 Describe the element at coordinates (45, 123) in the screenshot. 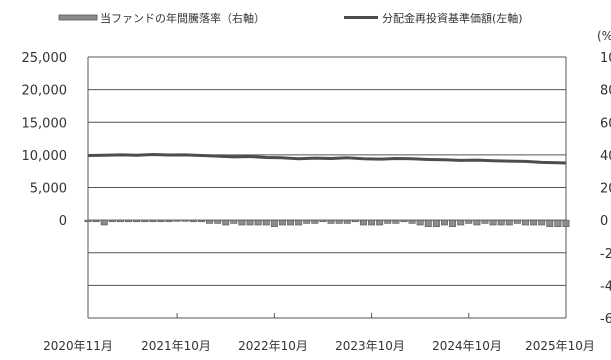

I see `y-left-tick-label: 15,000` at that location.